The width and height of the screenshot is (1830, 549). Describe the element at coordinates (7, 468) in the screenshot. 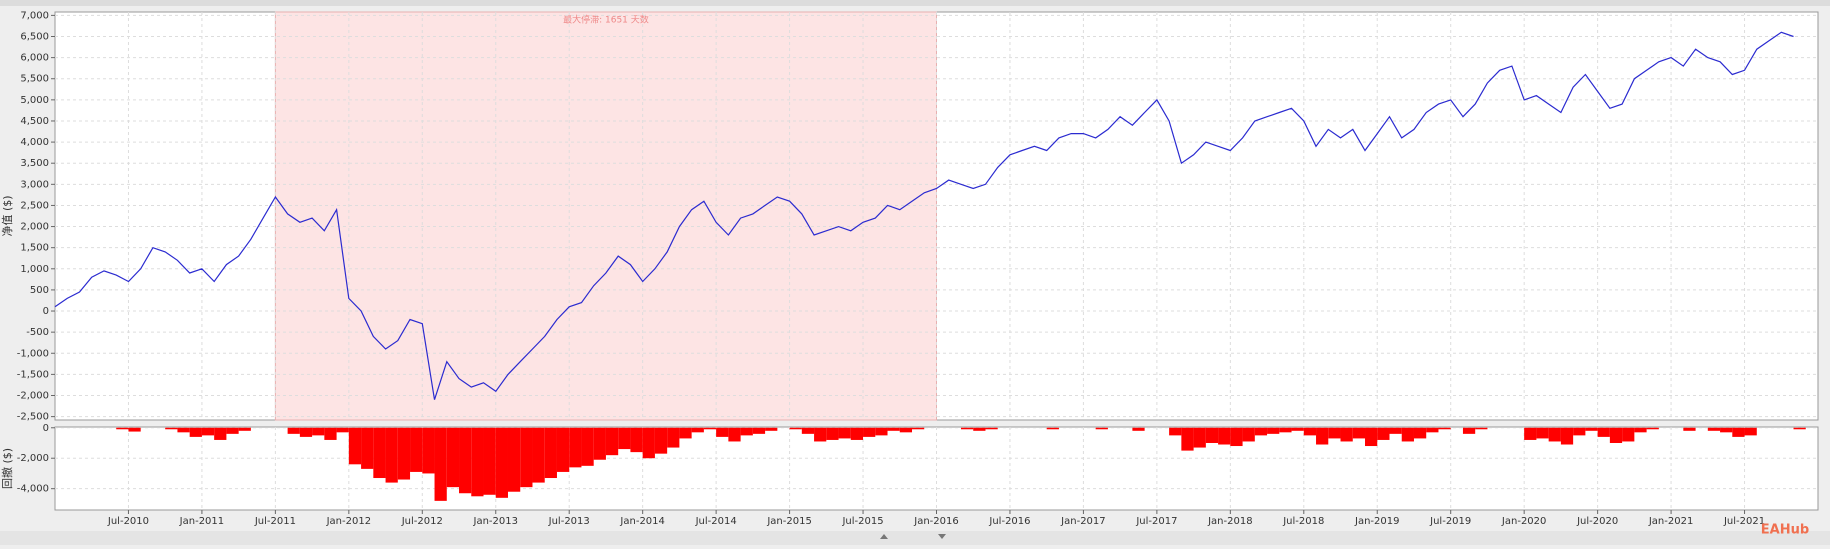

I see `y-axis-label: 回撤 ($)` at that location.